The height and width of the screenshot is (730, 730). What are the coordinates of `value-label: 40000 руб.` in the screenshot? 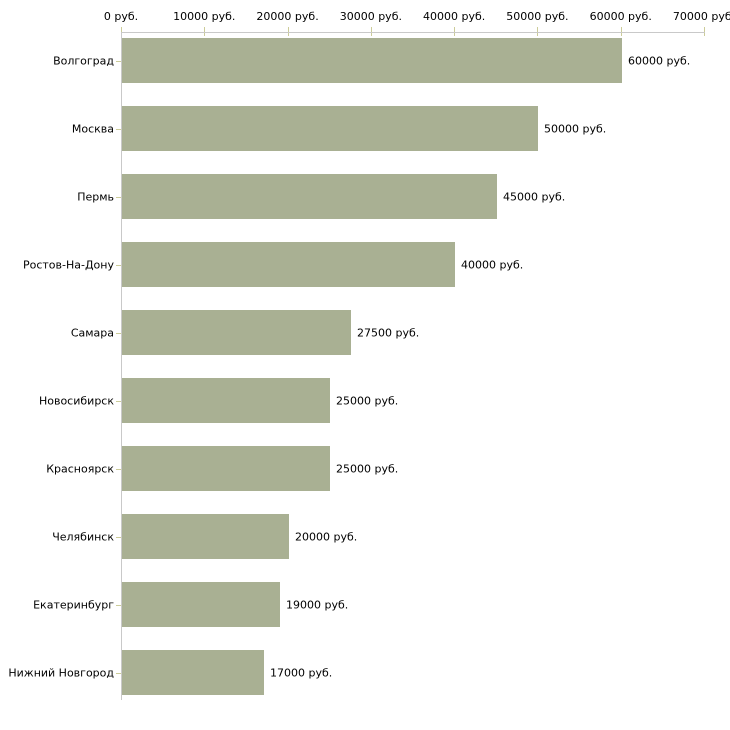 It's located at (492, 264).